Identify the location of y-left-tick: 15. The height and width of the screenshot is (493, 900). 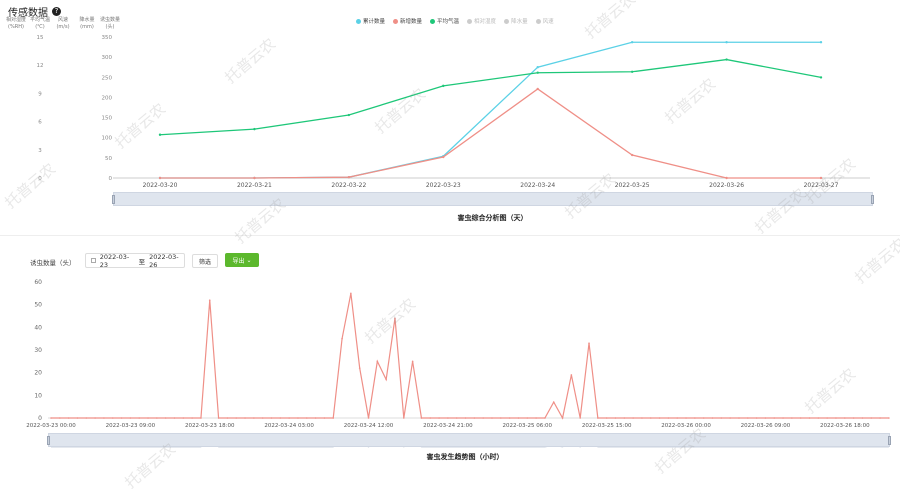
(40, 38).